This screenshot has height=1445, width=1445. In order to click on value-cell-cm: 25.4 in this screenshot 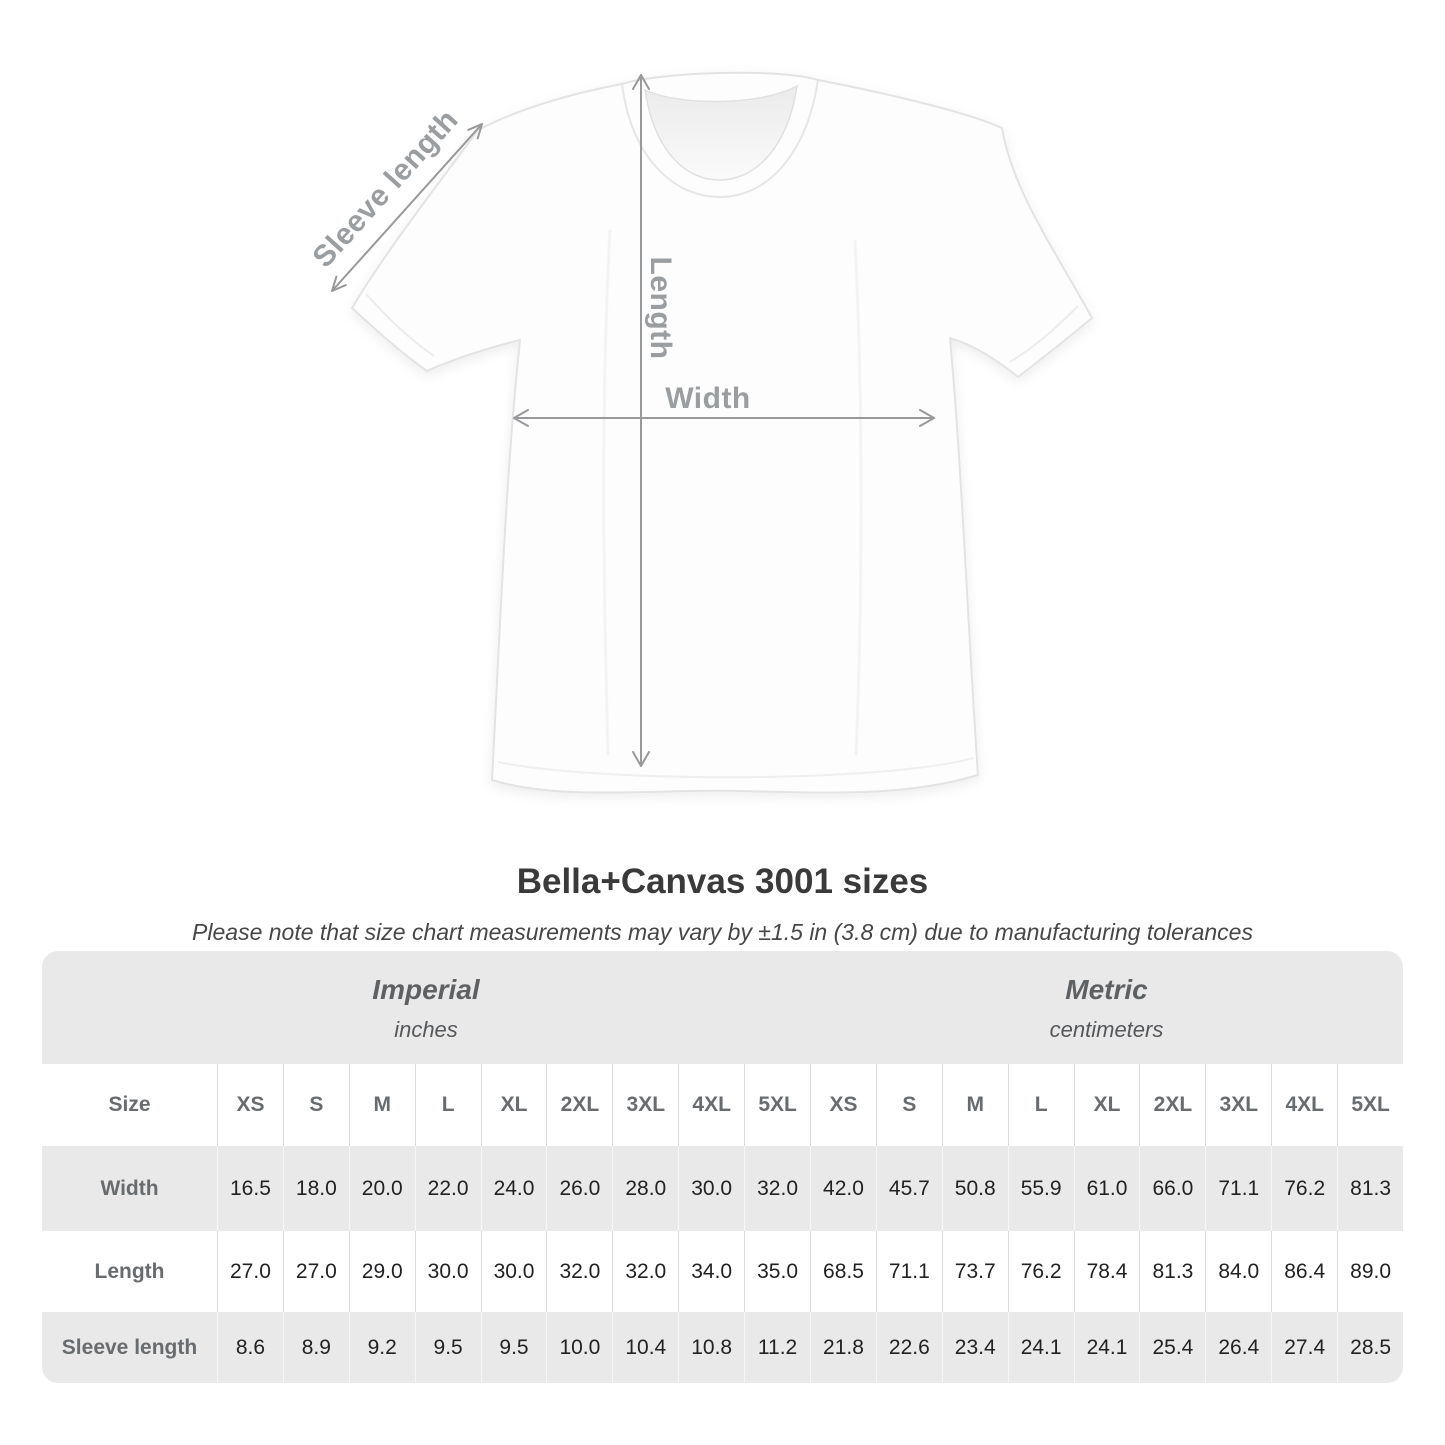, I will do `click(1172, 1347)`.